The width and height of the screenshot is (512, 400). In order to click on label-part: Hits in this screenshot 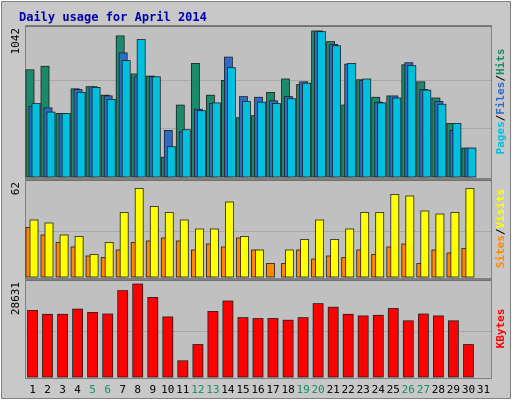, I will do `click(500, 62)`.